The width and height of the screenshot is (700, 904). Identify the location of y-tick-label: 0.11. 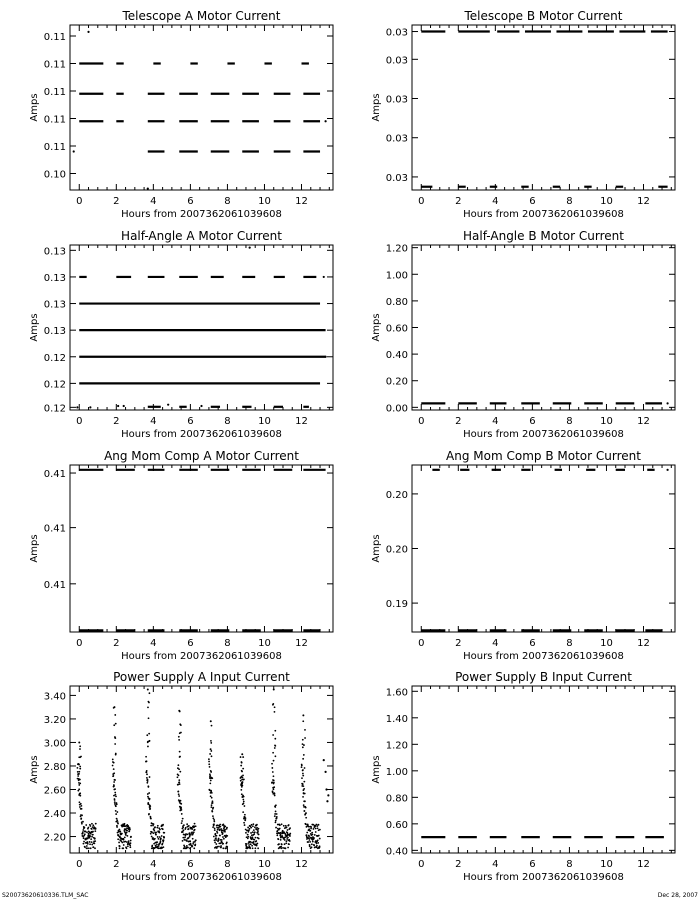
(55, 120).